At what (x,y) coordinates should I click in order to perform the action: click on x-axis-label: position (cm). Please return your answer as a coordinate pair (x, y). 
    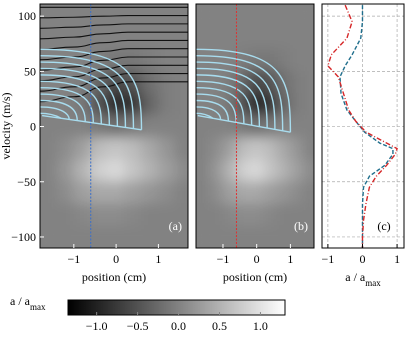
    Looking at the image, I should click on (255, 277).